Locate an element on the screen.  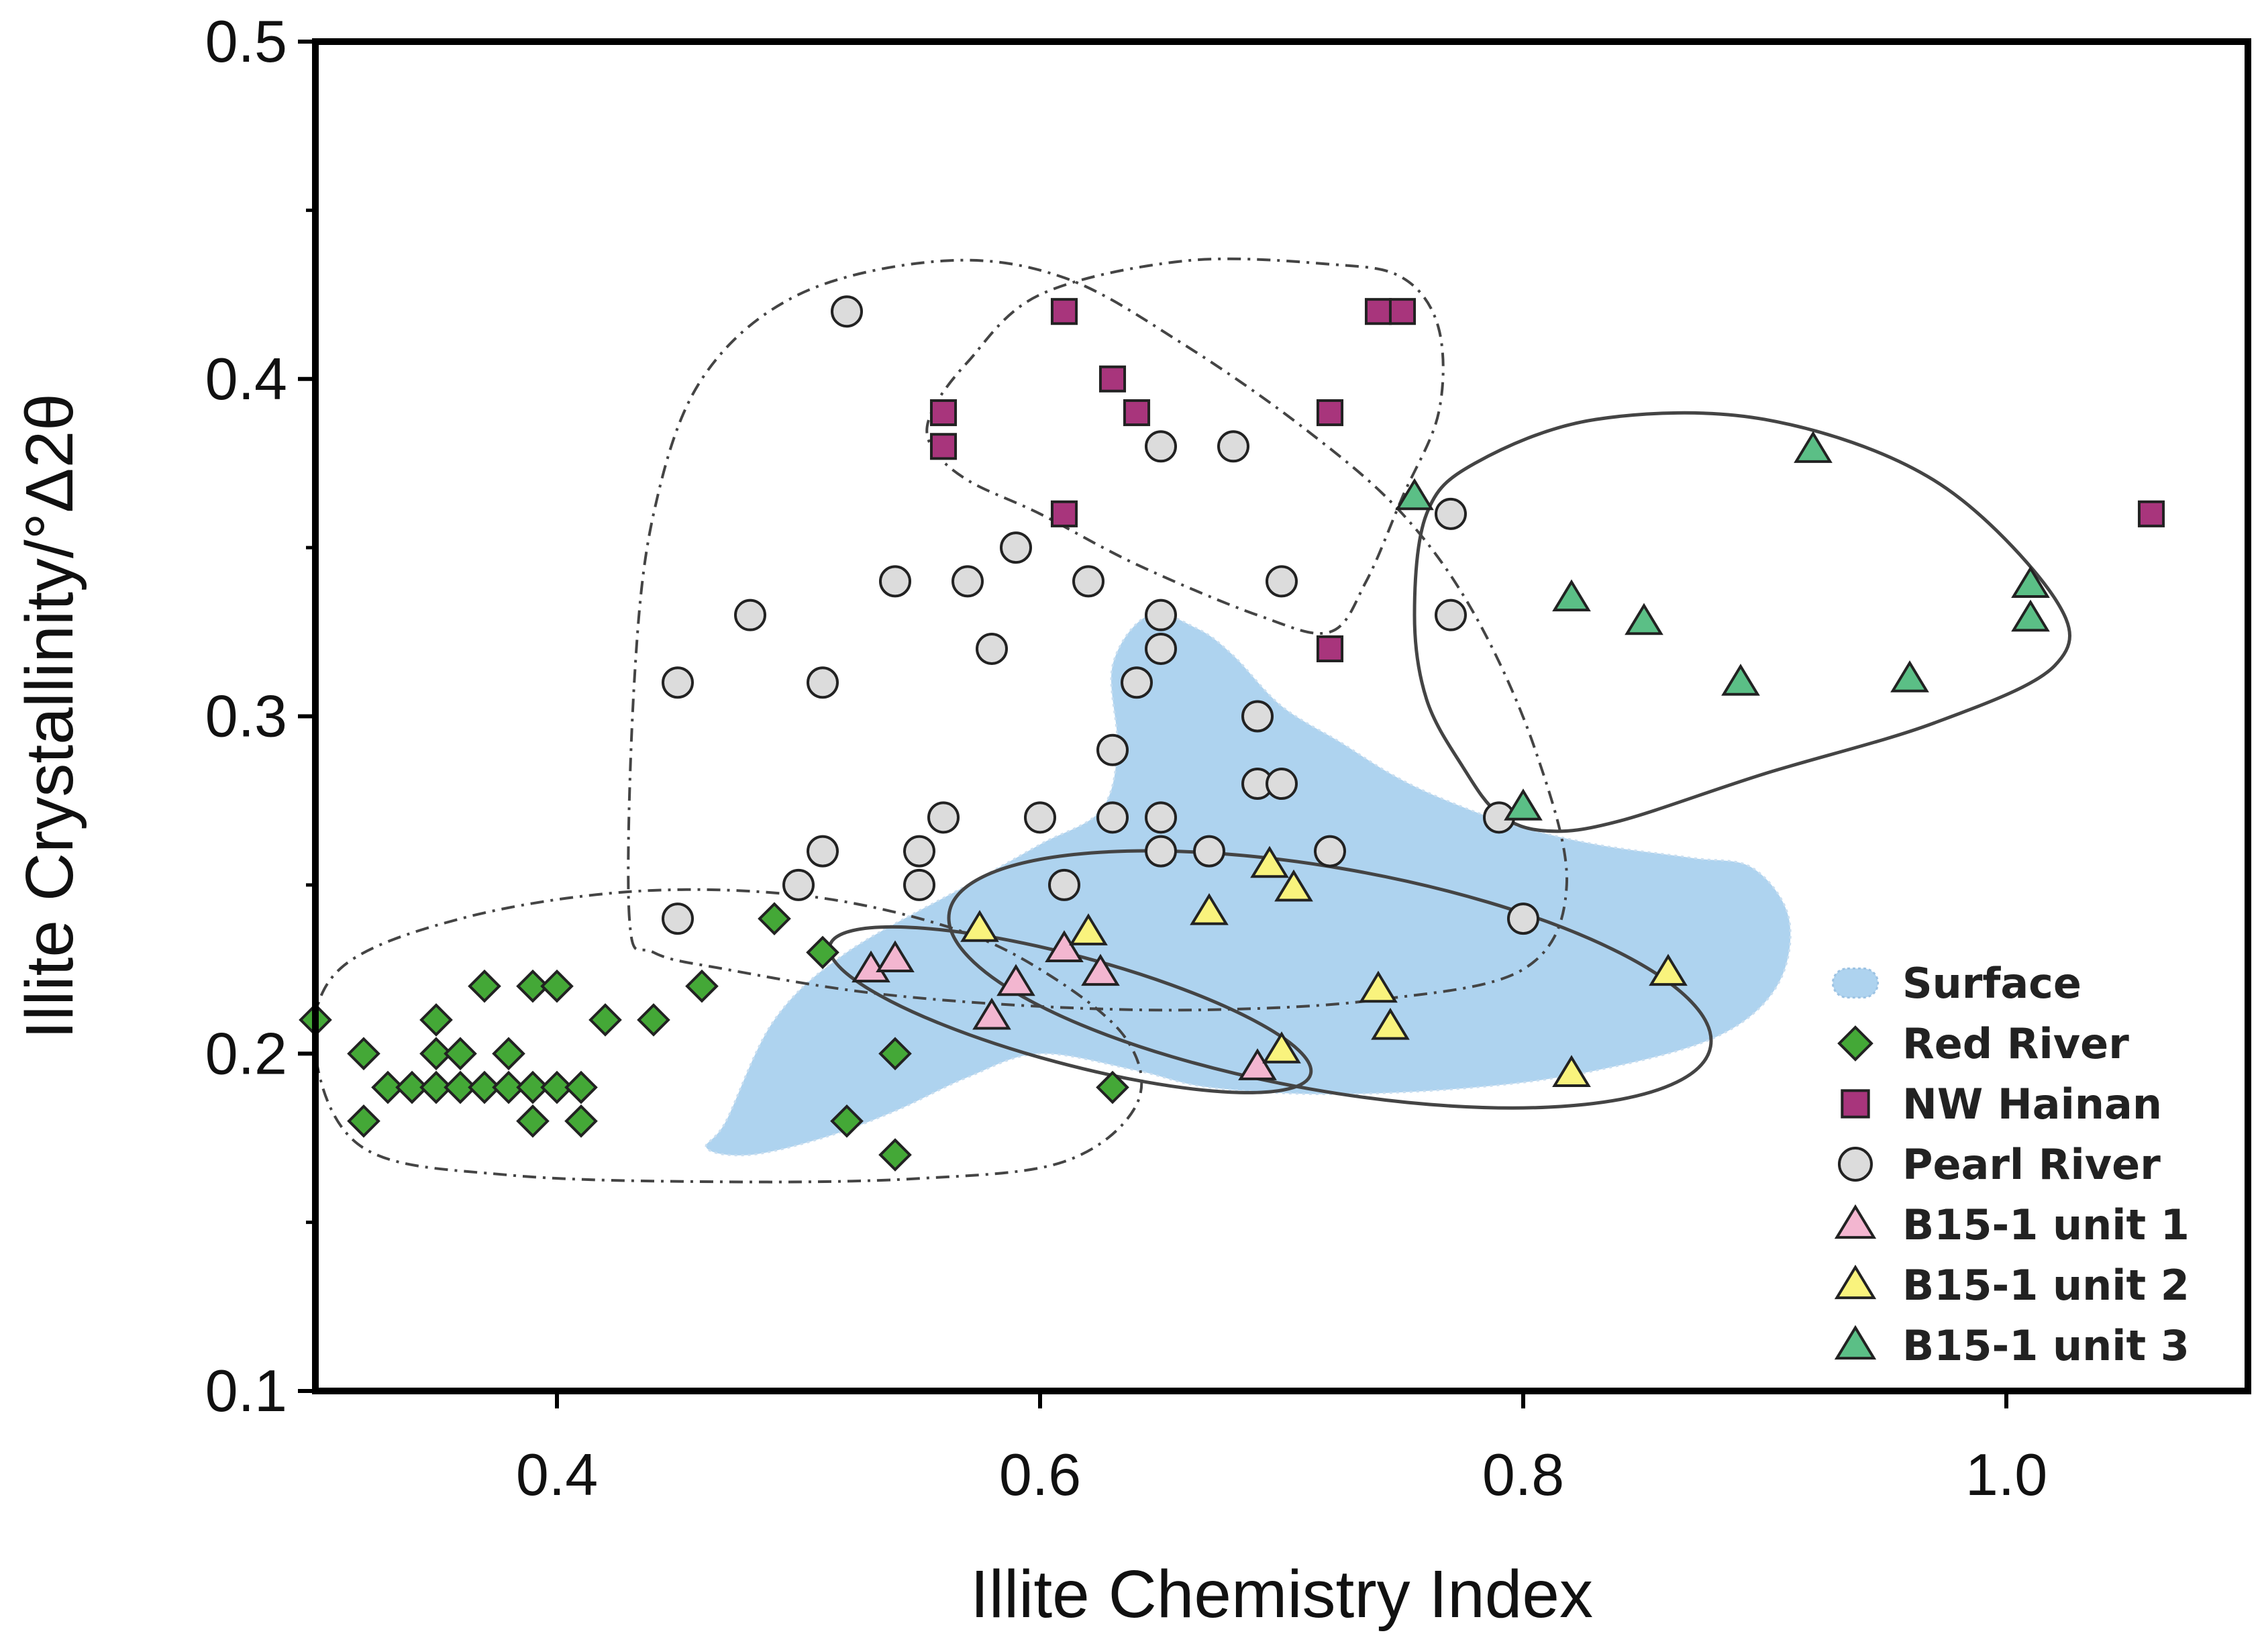
y-tick-label: 0.4 is located at coordinates (246, 379).